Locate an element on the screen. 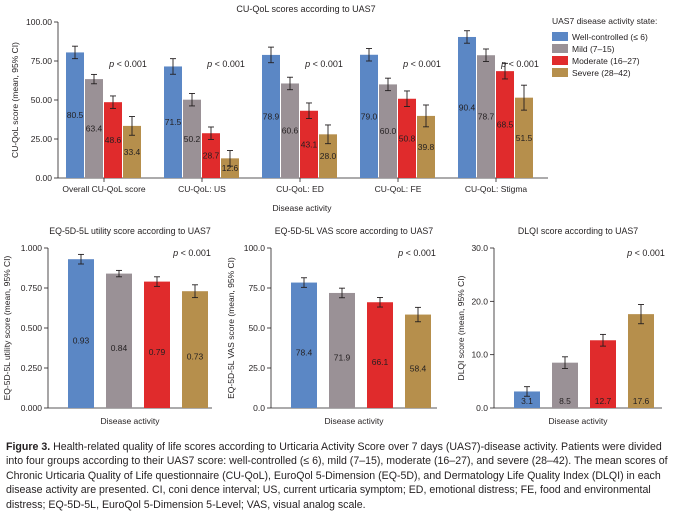  eq-vas-y-tick-label: 0.0 is located at coordinates (259, 408).